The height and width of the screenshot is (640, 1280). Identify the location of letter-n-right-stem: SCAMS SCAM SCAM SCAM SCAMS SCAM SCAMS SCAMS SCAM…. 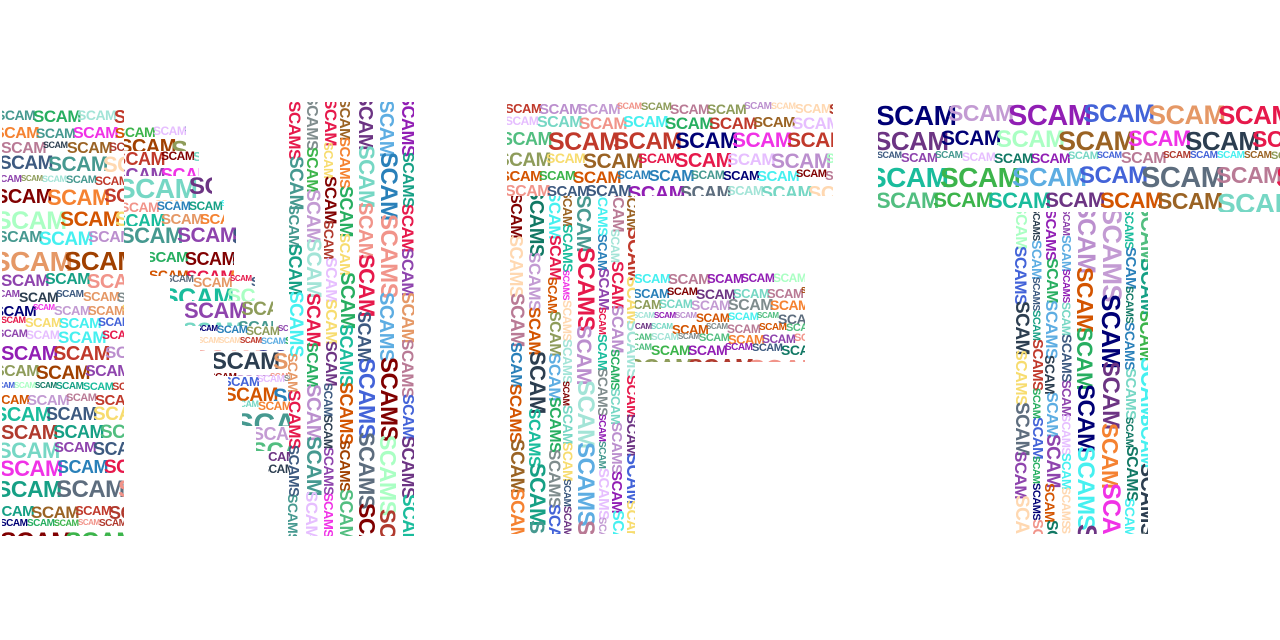
(350, 319).